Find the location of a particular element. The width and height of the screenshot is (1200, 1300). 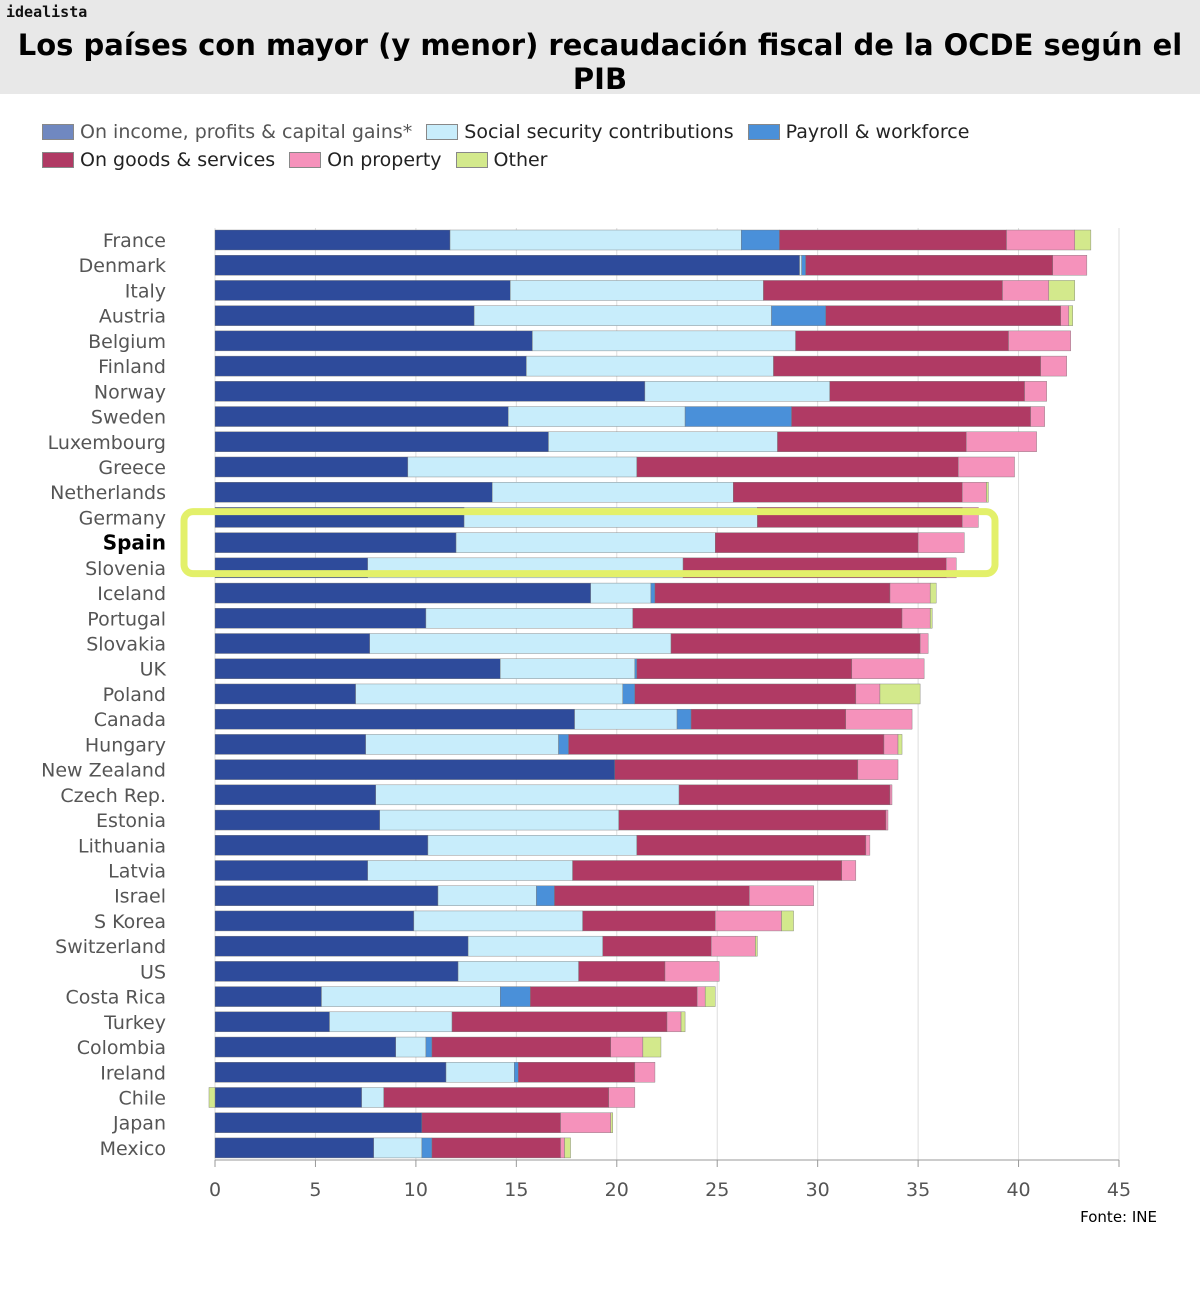

legend-item-other: Other is located at coordinates (501, 160).